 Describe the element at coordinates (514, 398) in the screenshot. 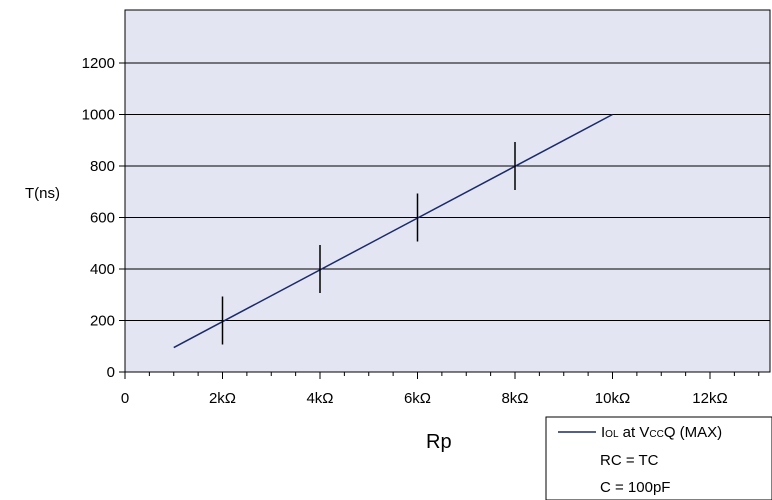

I see `x-tick-label-8: 8kΩ` at that location.